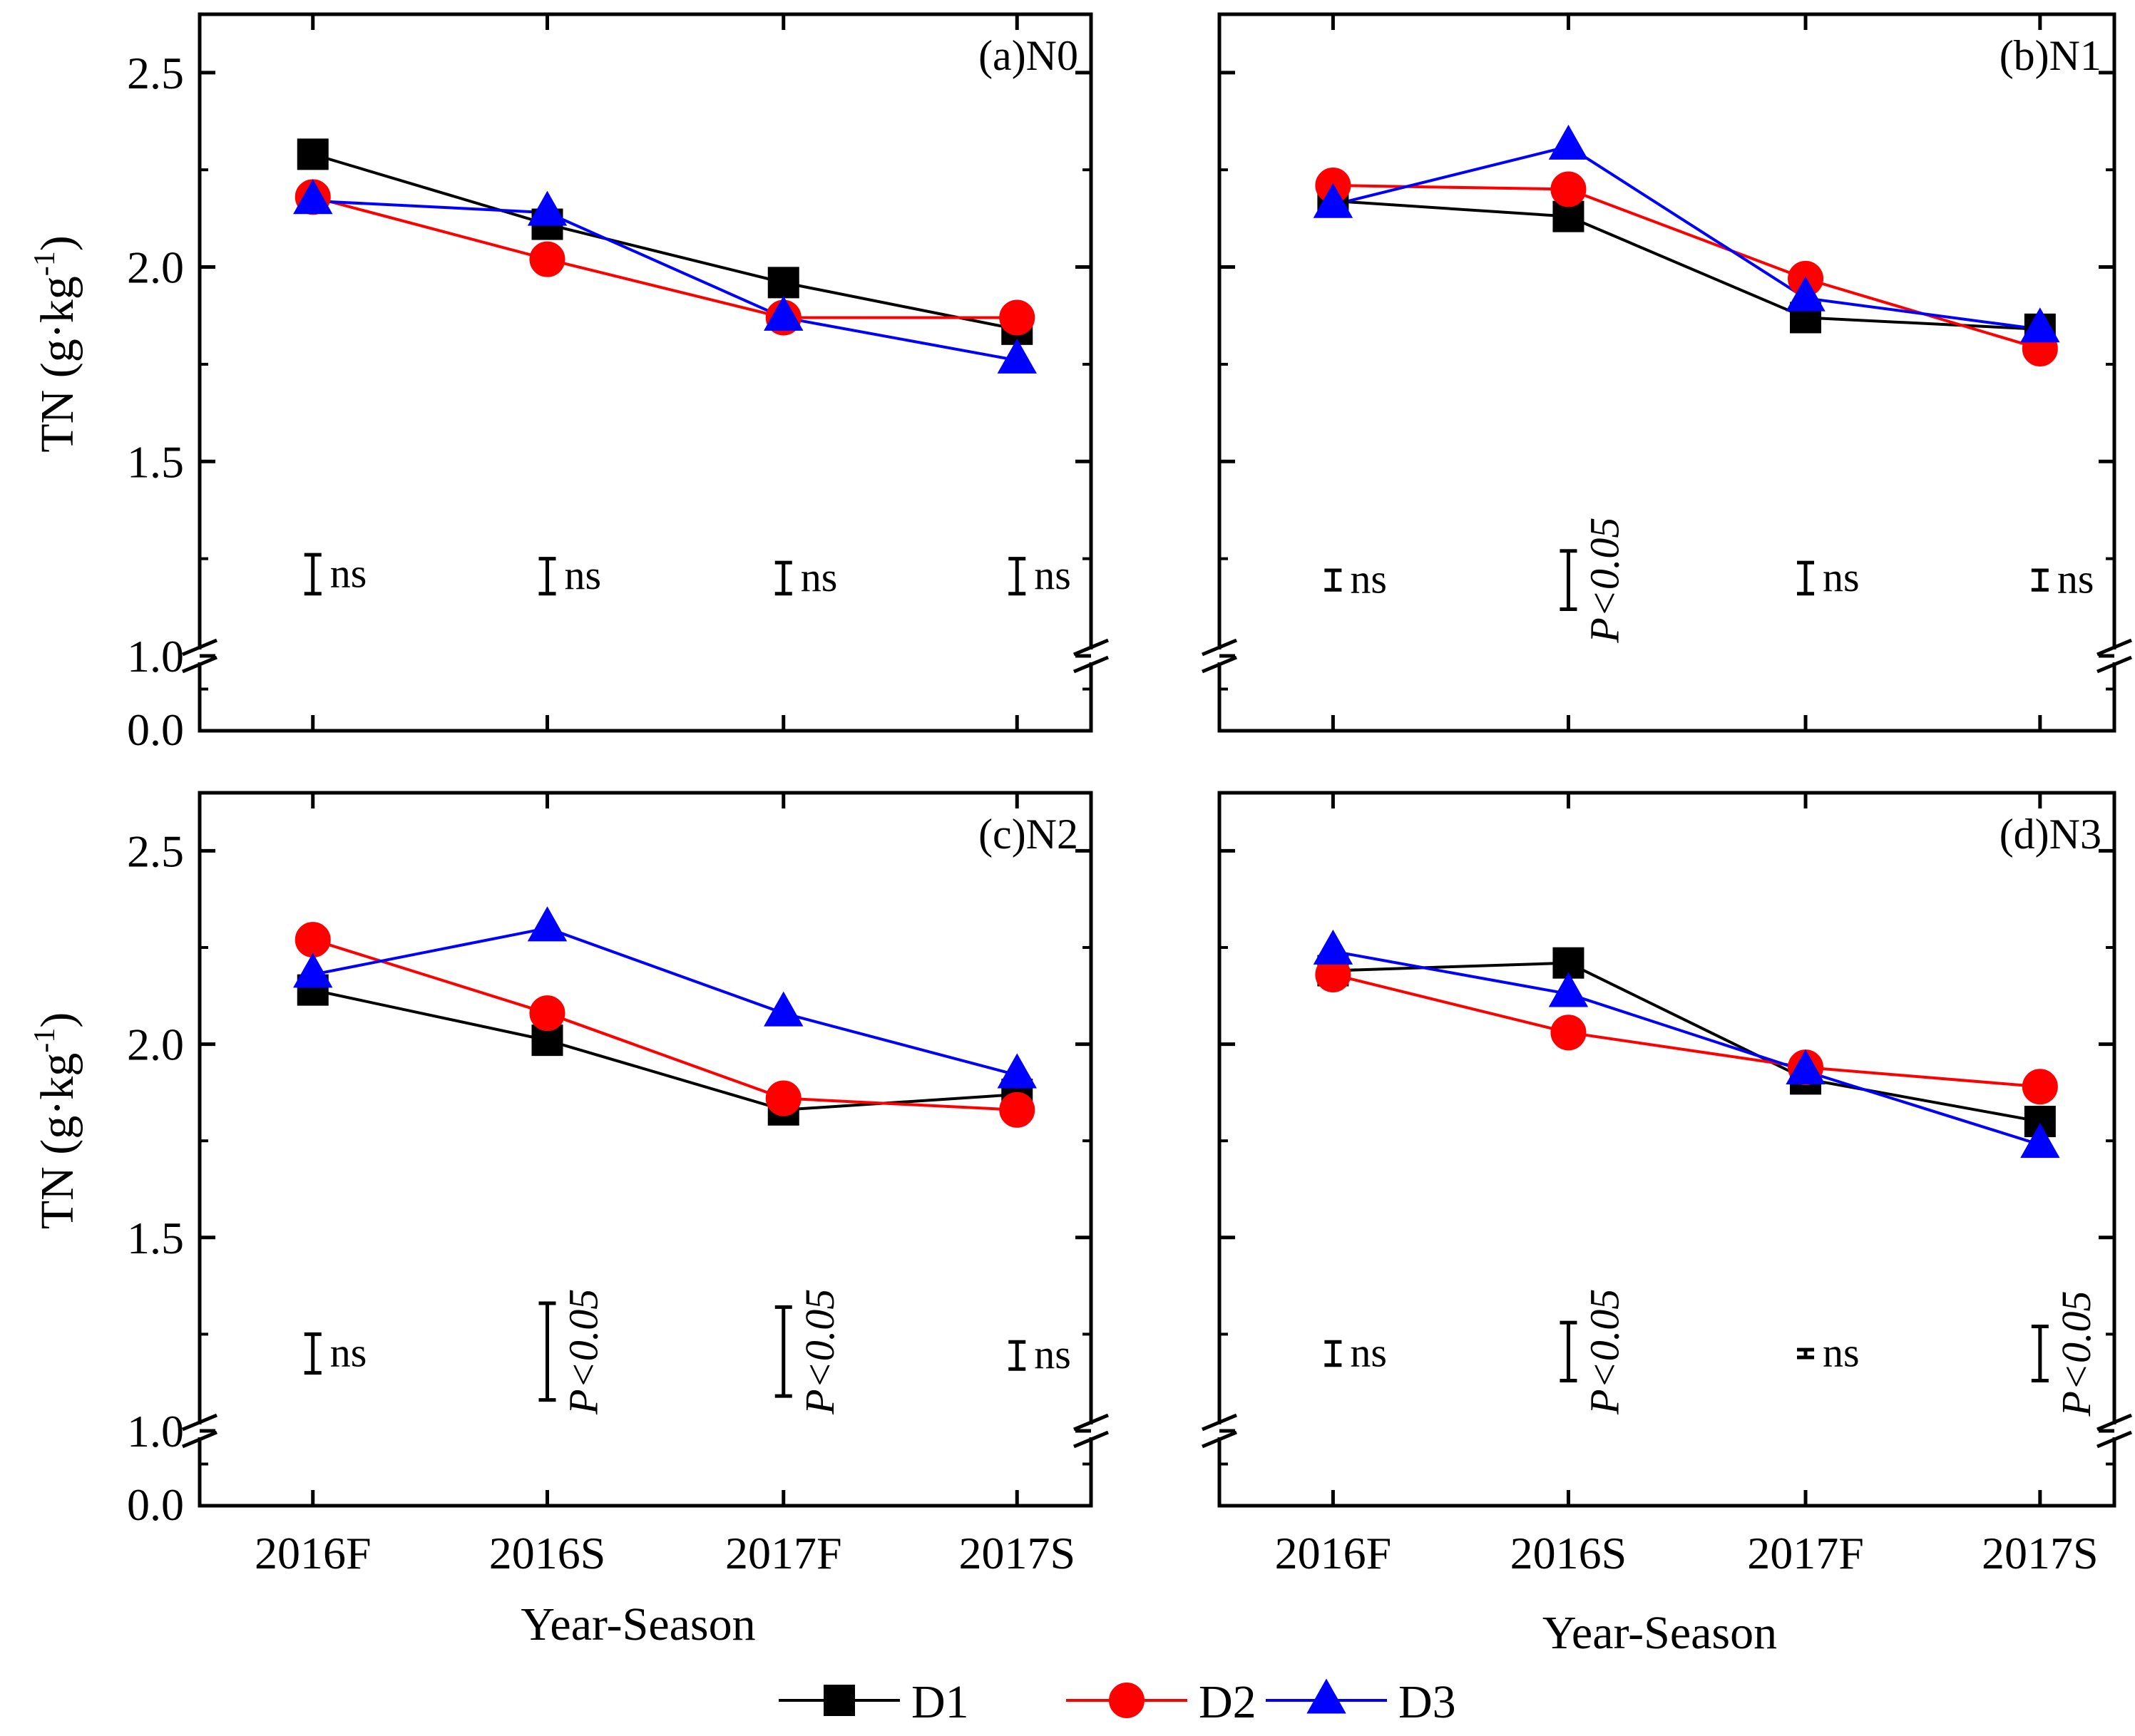  I want to click on legend-d2-circle-marker, so click(1127, 1701).